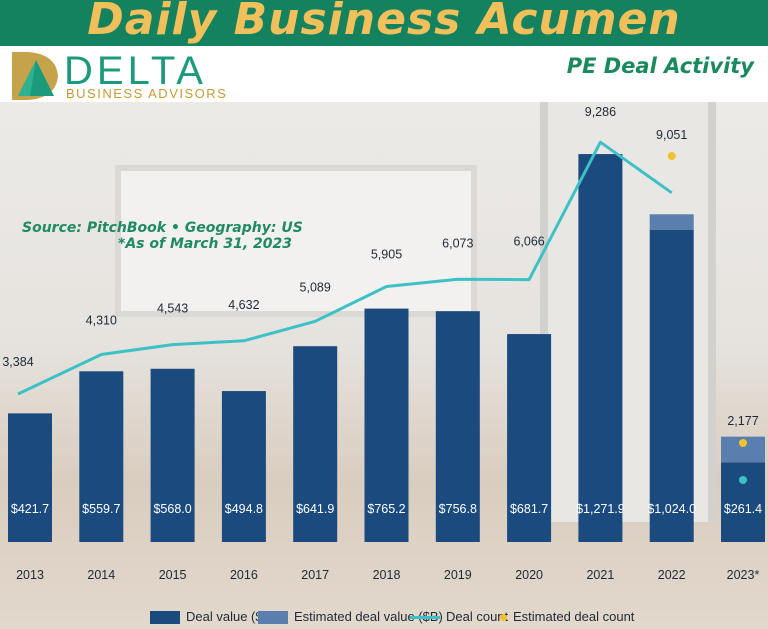 The image size is (768, 629). I want to click on bar-value-label: $494.8, so click(244, 509).